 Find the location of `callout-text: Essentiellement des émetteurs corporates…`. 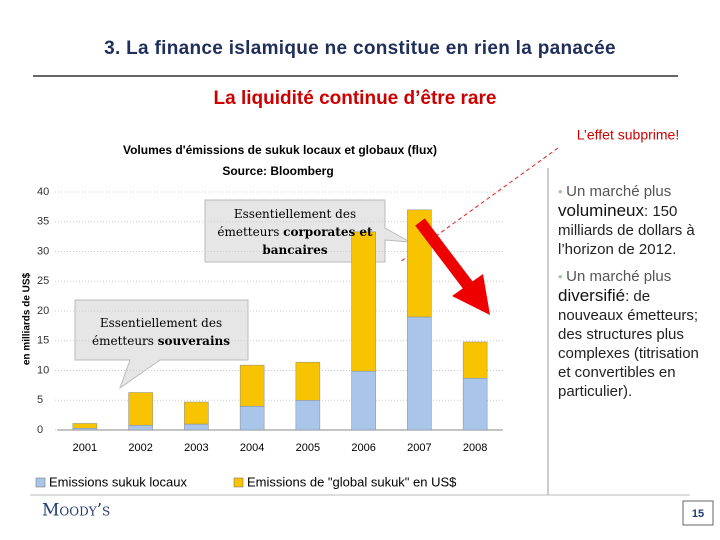

callout-text: Essentiellement des émetteurs corporates… is located at coordinates (295, 232).